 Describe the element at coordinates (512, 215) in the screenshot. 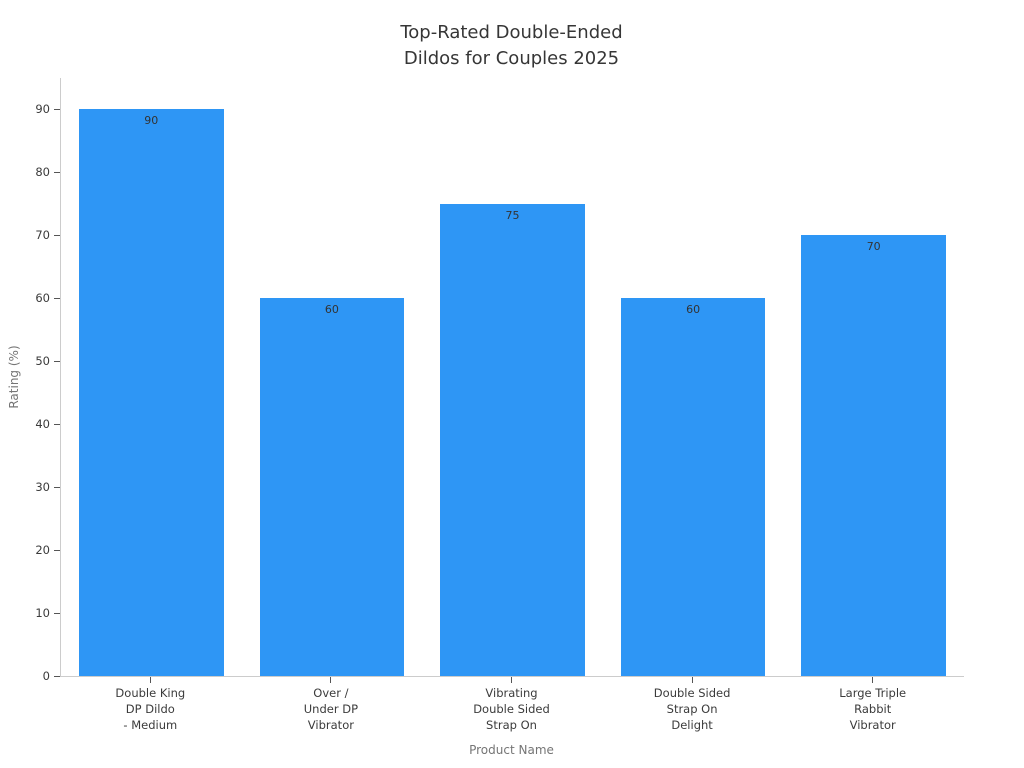

I see `bar-value-label: 75` at that location.